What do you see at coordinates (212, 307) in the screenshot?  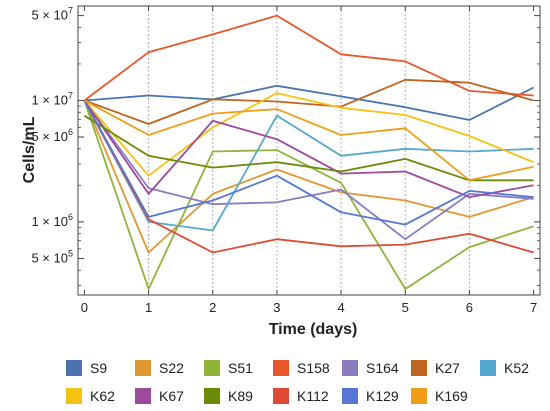 I see `x-tick-label: 2` at bounding box center [212, 307].